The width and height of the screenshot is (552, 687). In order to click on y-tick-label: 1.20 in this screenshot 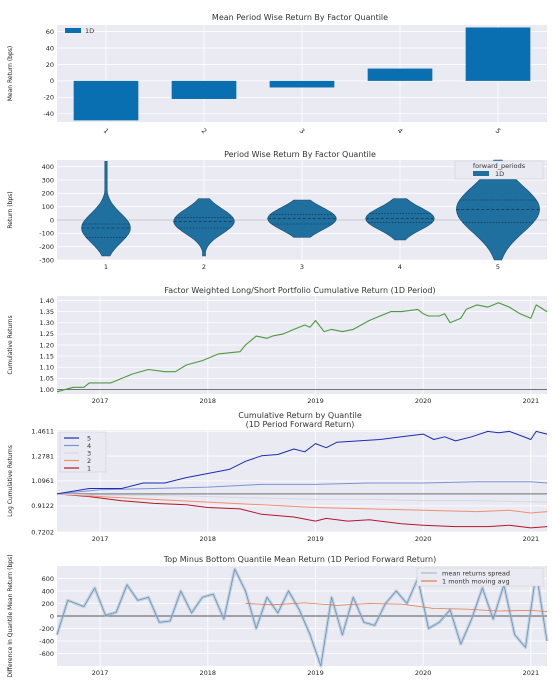, I will do `click(47, 345)`.